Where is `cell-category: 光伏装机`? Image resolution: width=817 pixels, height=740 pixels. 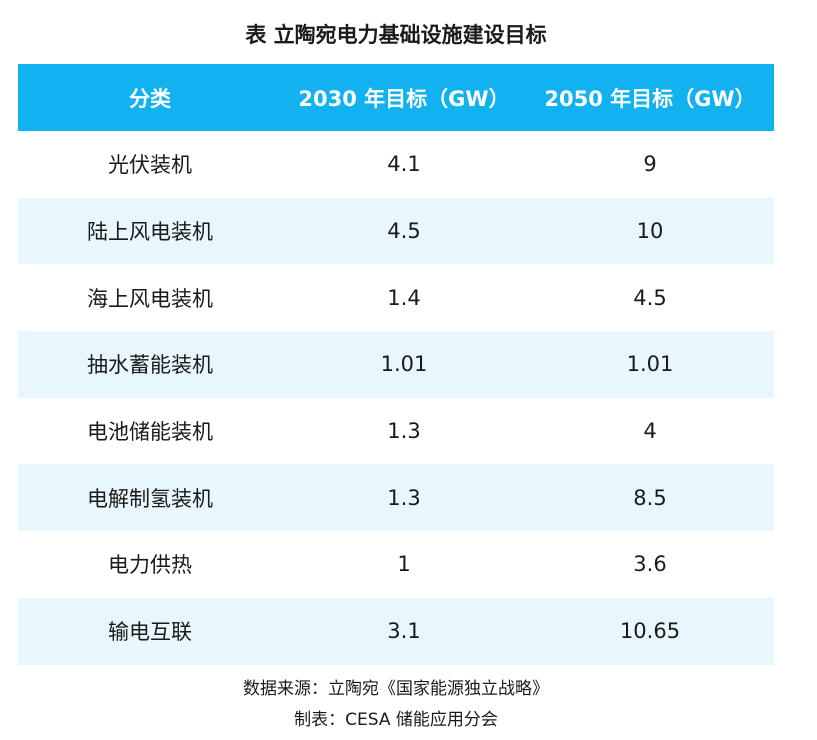
cell-category: 光伏装机 is located at coordinates (150, 165).